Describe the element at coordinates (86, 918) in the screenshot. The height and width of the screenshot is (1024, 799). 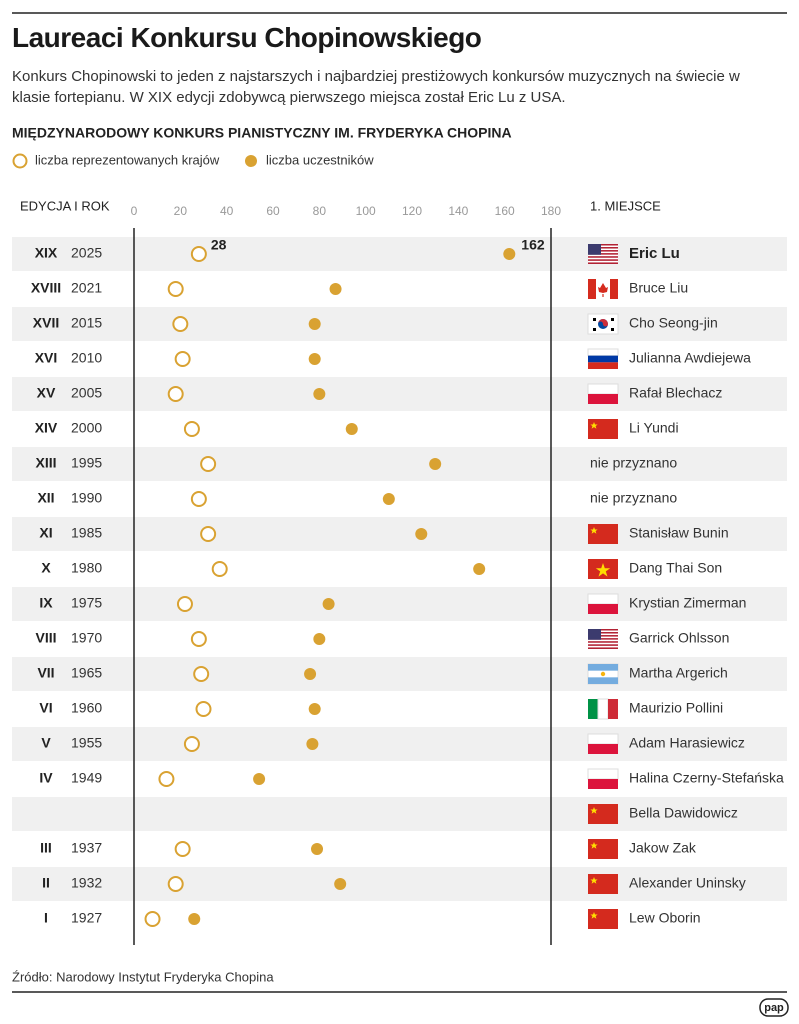
I see `year-label: 1927` at that location.